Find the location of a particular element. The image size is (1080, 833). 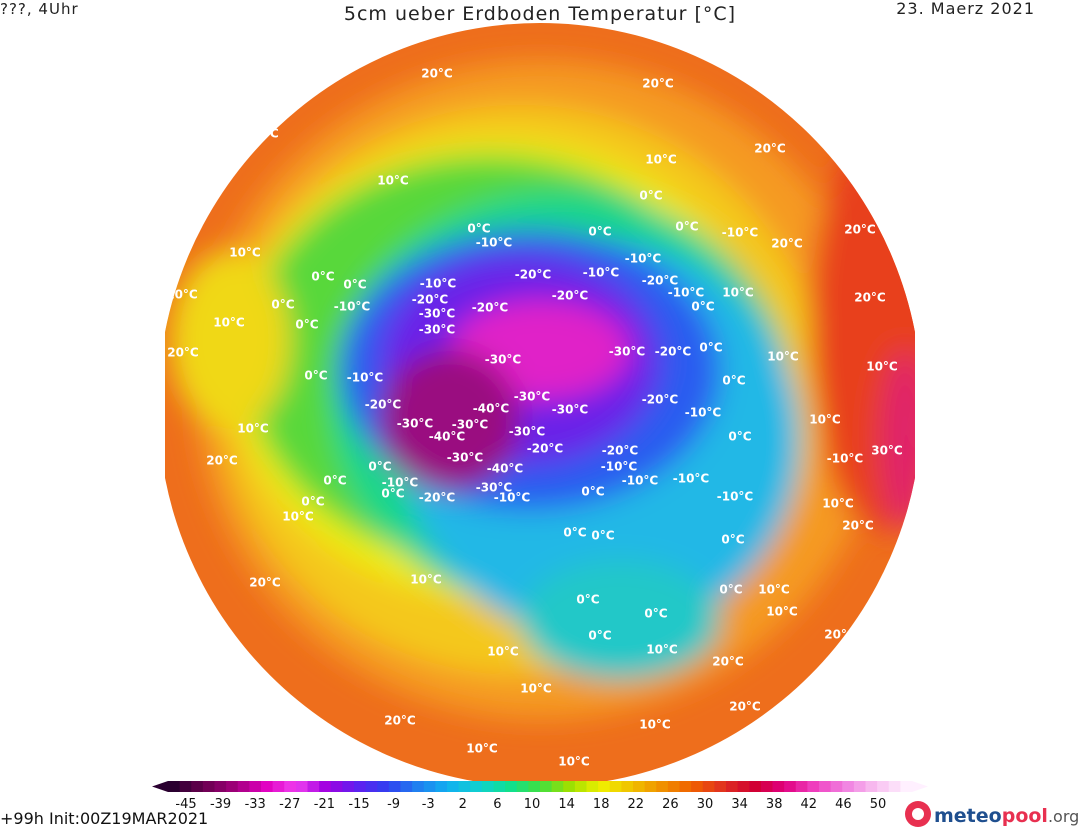

colorbar-tick: -3 is located at coordinates (428, 804).